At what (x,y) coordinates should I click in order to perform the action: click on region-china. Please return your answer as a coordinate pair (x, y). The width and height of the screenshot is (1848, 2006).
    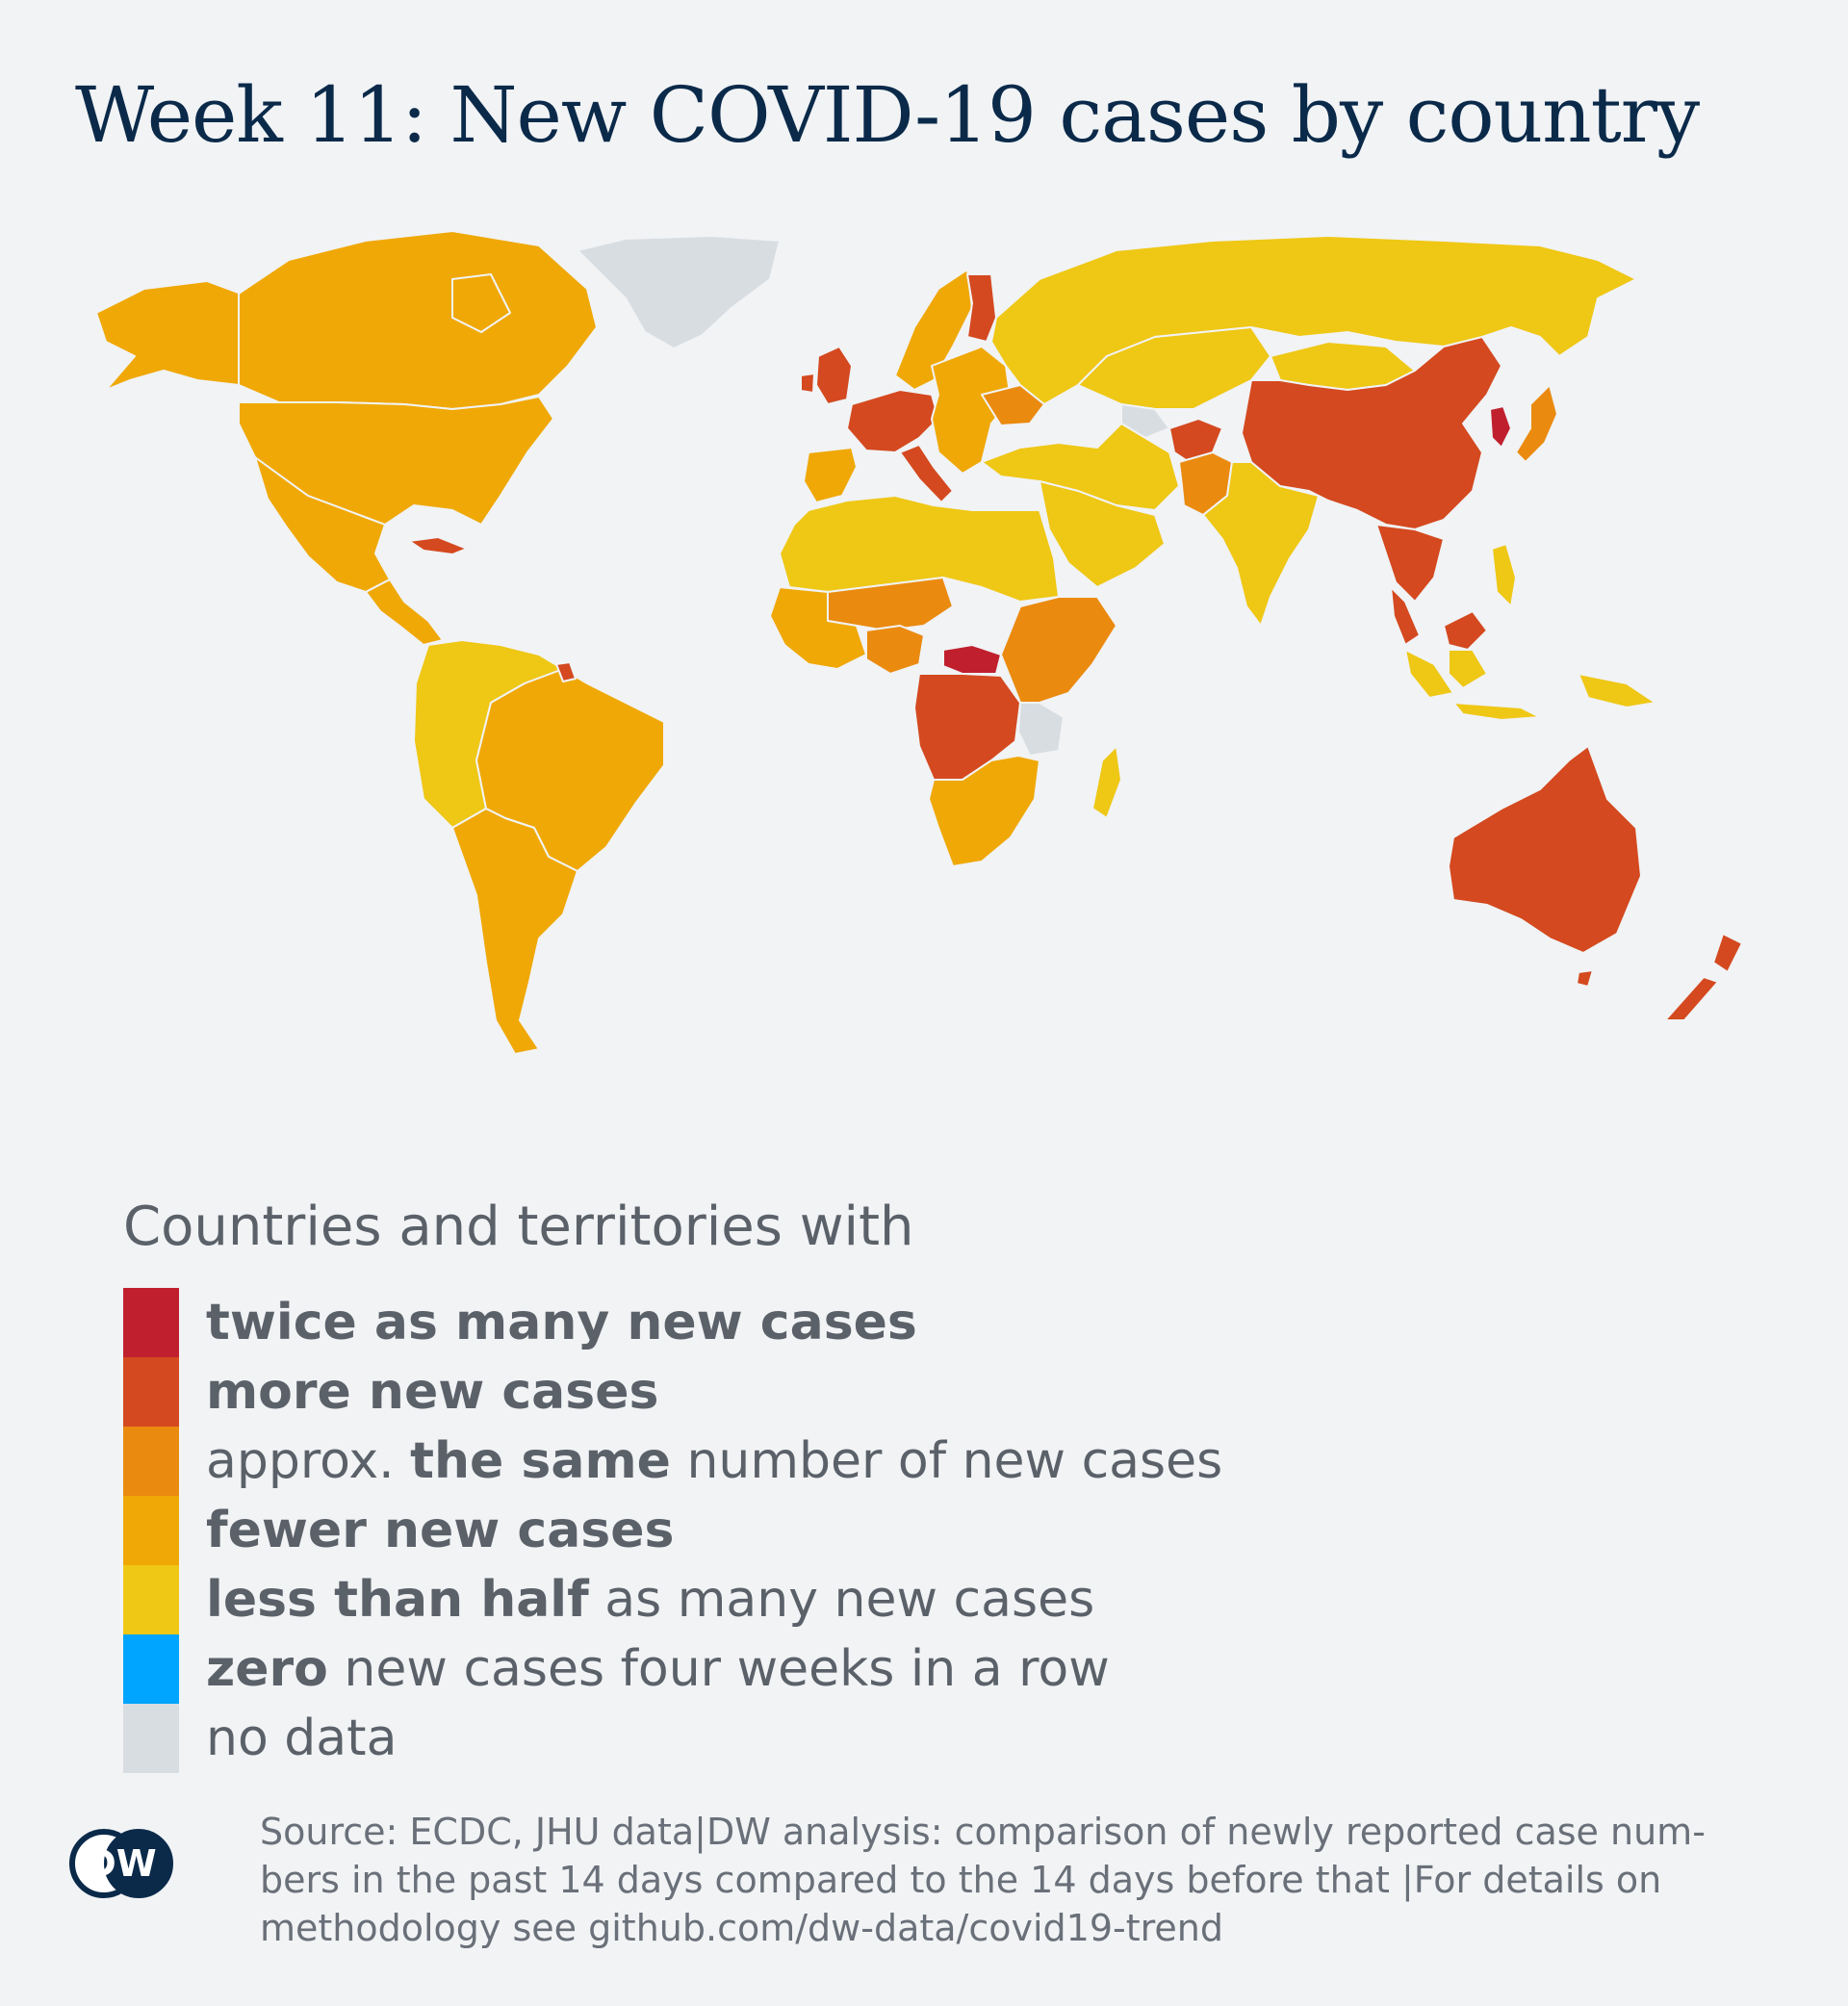
    Looking at the image, I should click on (1371, 433).